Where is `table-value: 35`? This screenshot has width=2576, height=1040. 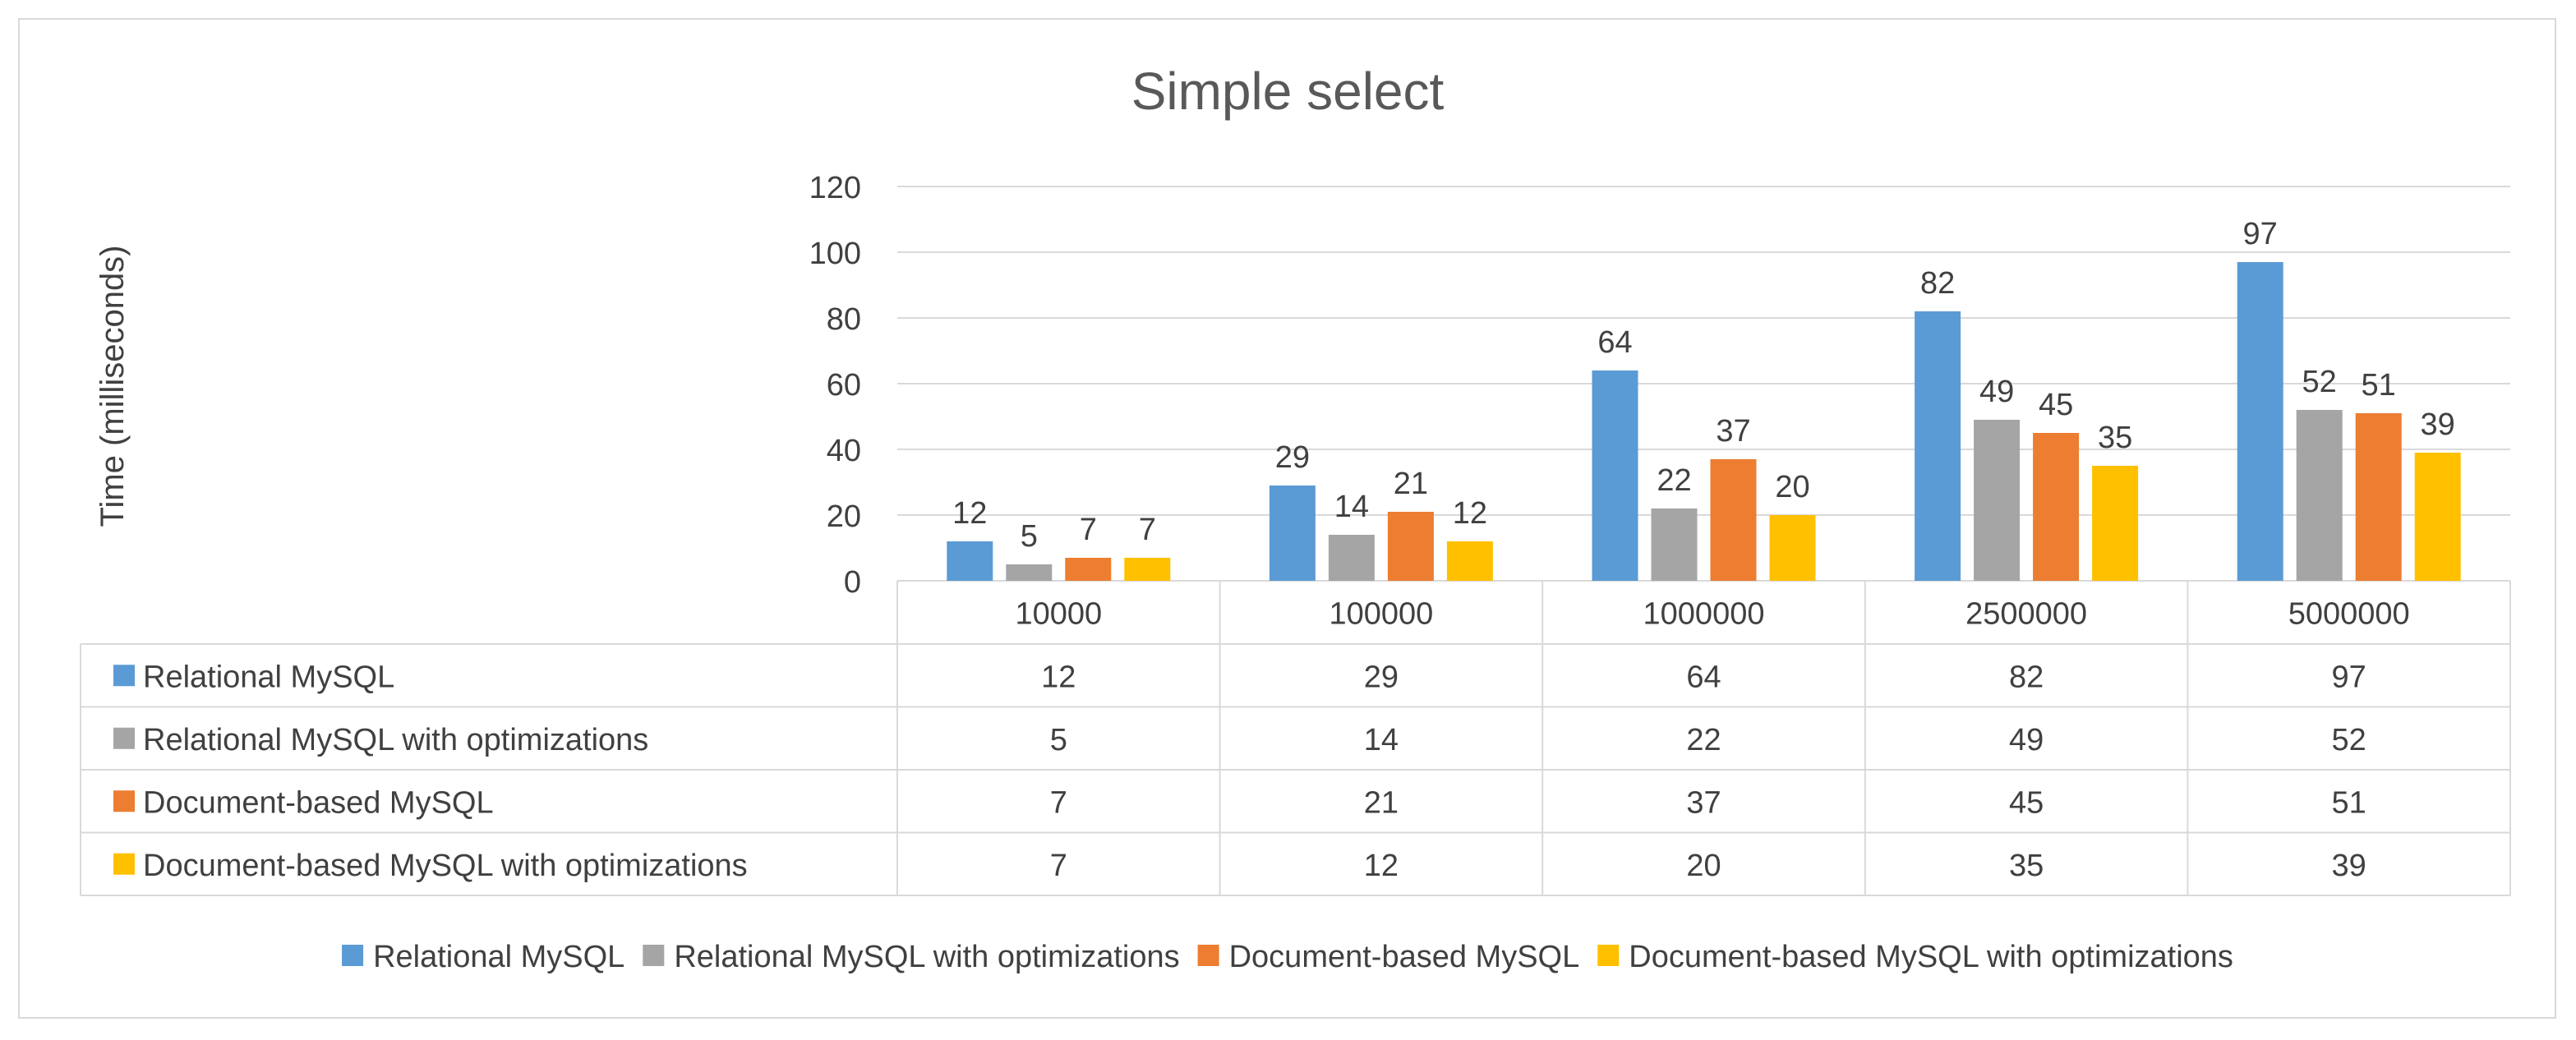
table-value: 35 is located at coordinates (2026, 866).